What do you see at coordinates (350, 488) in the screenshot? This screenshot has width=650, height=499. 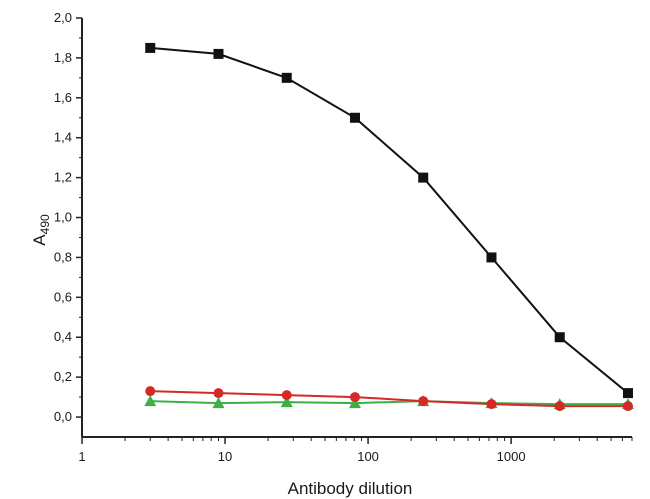 I see `x-axis-title: Antibody dilution` at bounding box center [350, 488].